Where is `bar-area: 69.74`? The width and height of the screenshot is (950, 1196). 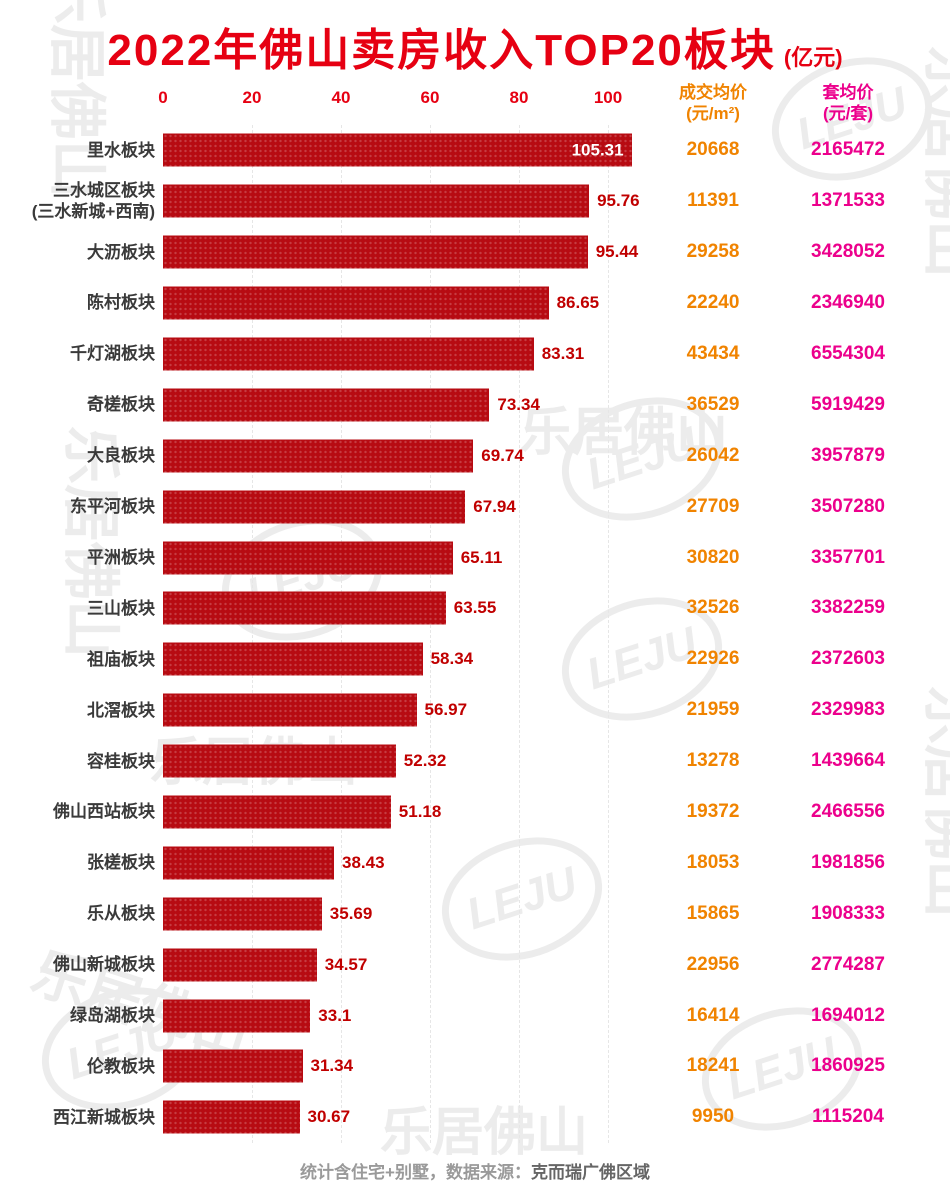 bar-area: 69.74 is located at coordinates (403, 455).